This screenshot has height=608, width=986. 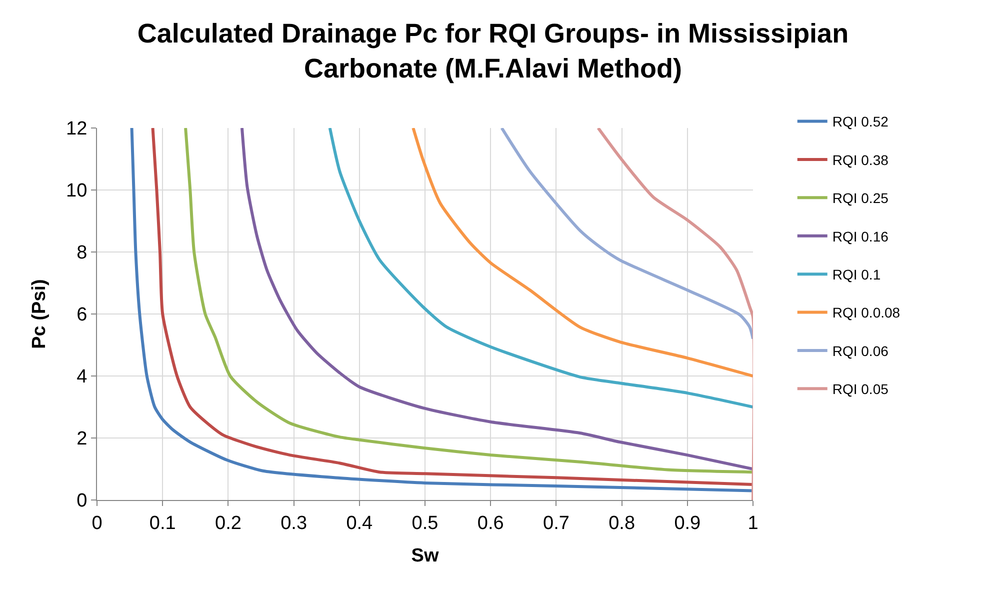 What do you see at coordinates (228, 523) in the screenshot?
I see `x-tick-label: 0.2` at bounding box center [228, 523].